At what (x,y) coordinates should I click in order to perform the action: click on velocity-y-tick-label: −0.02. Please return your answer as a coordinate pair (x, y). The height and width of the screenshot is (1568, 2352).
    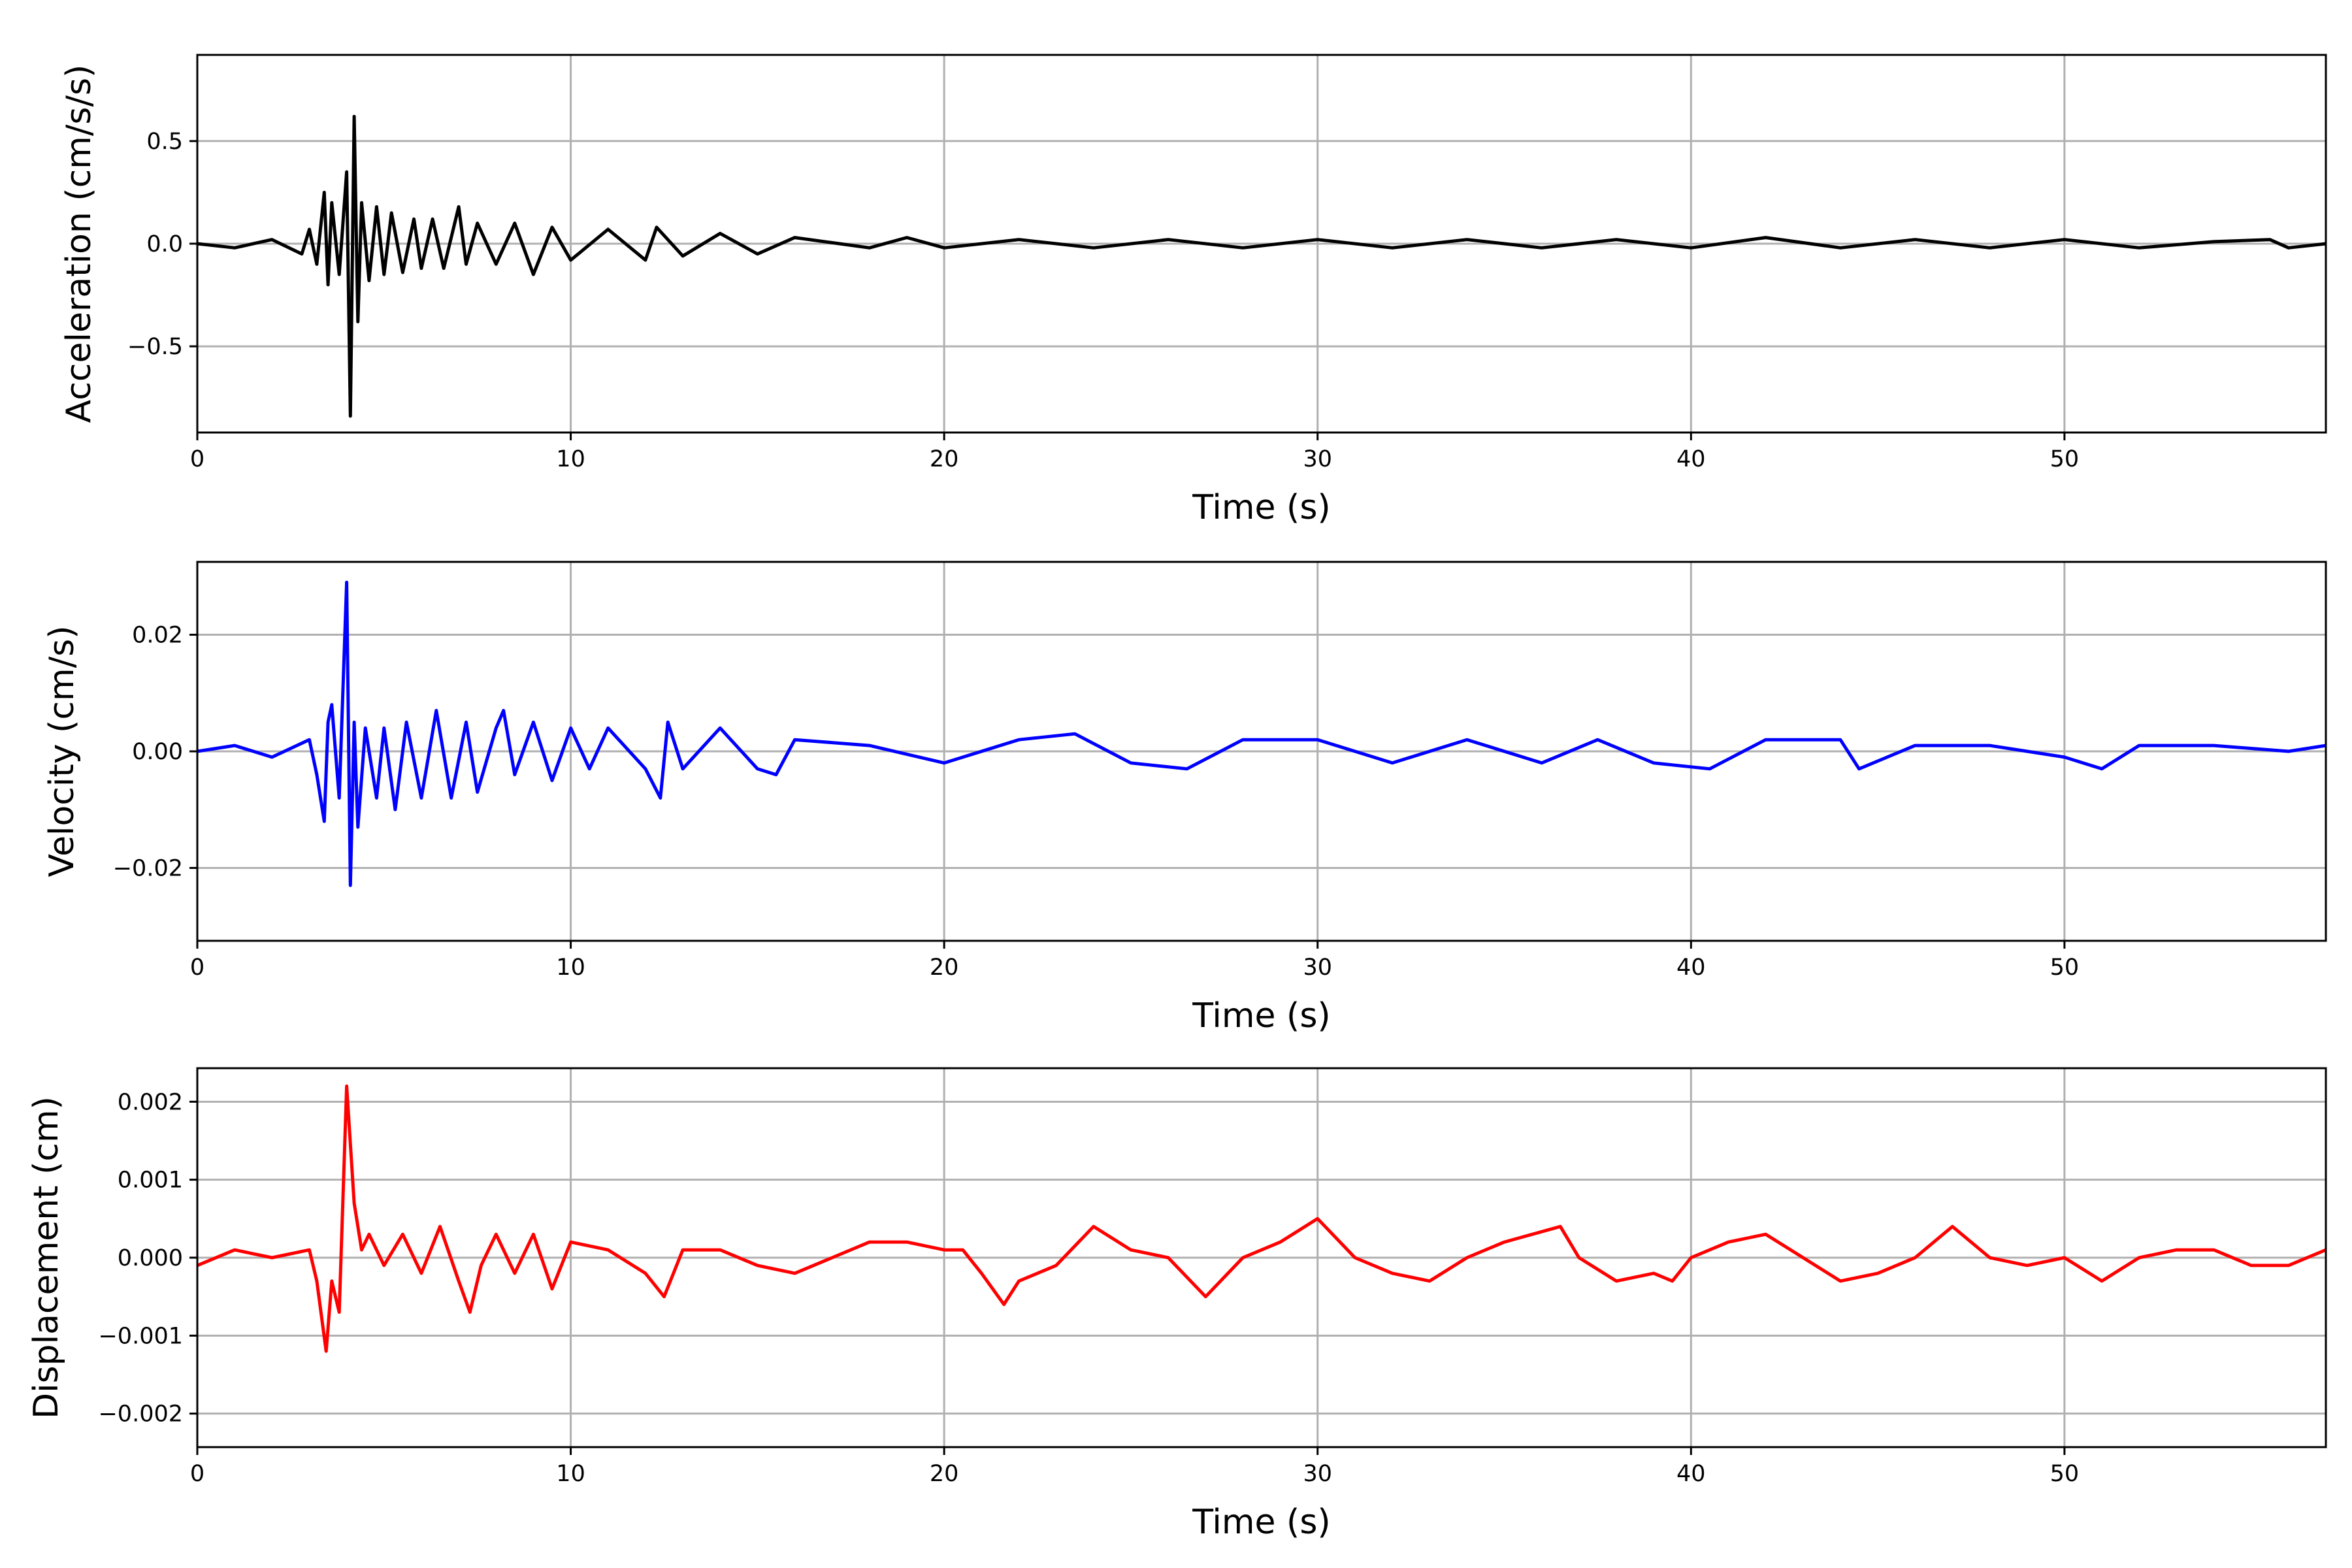
    Looking at the image, I should click on (148, 868).